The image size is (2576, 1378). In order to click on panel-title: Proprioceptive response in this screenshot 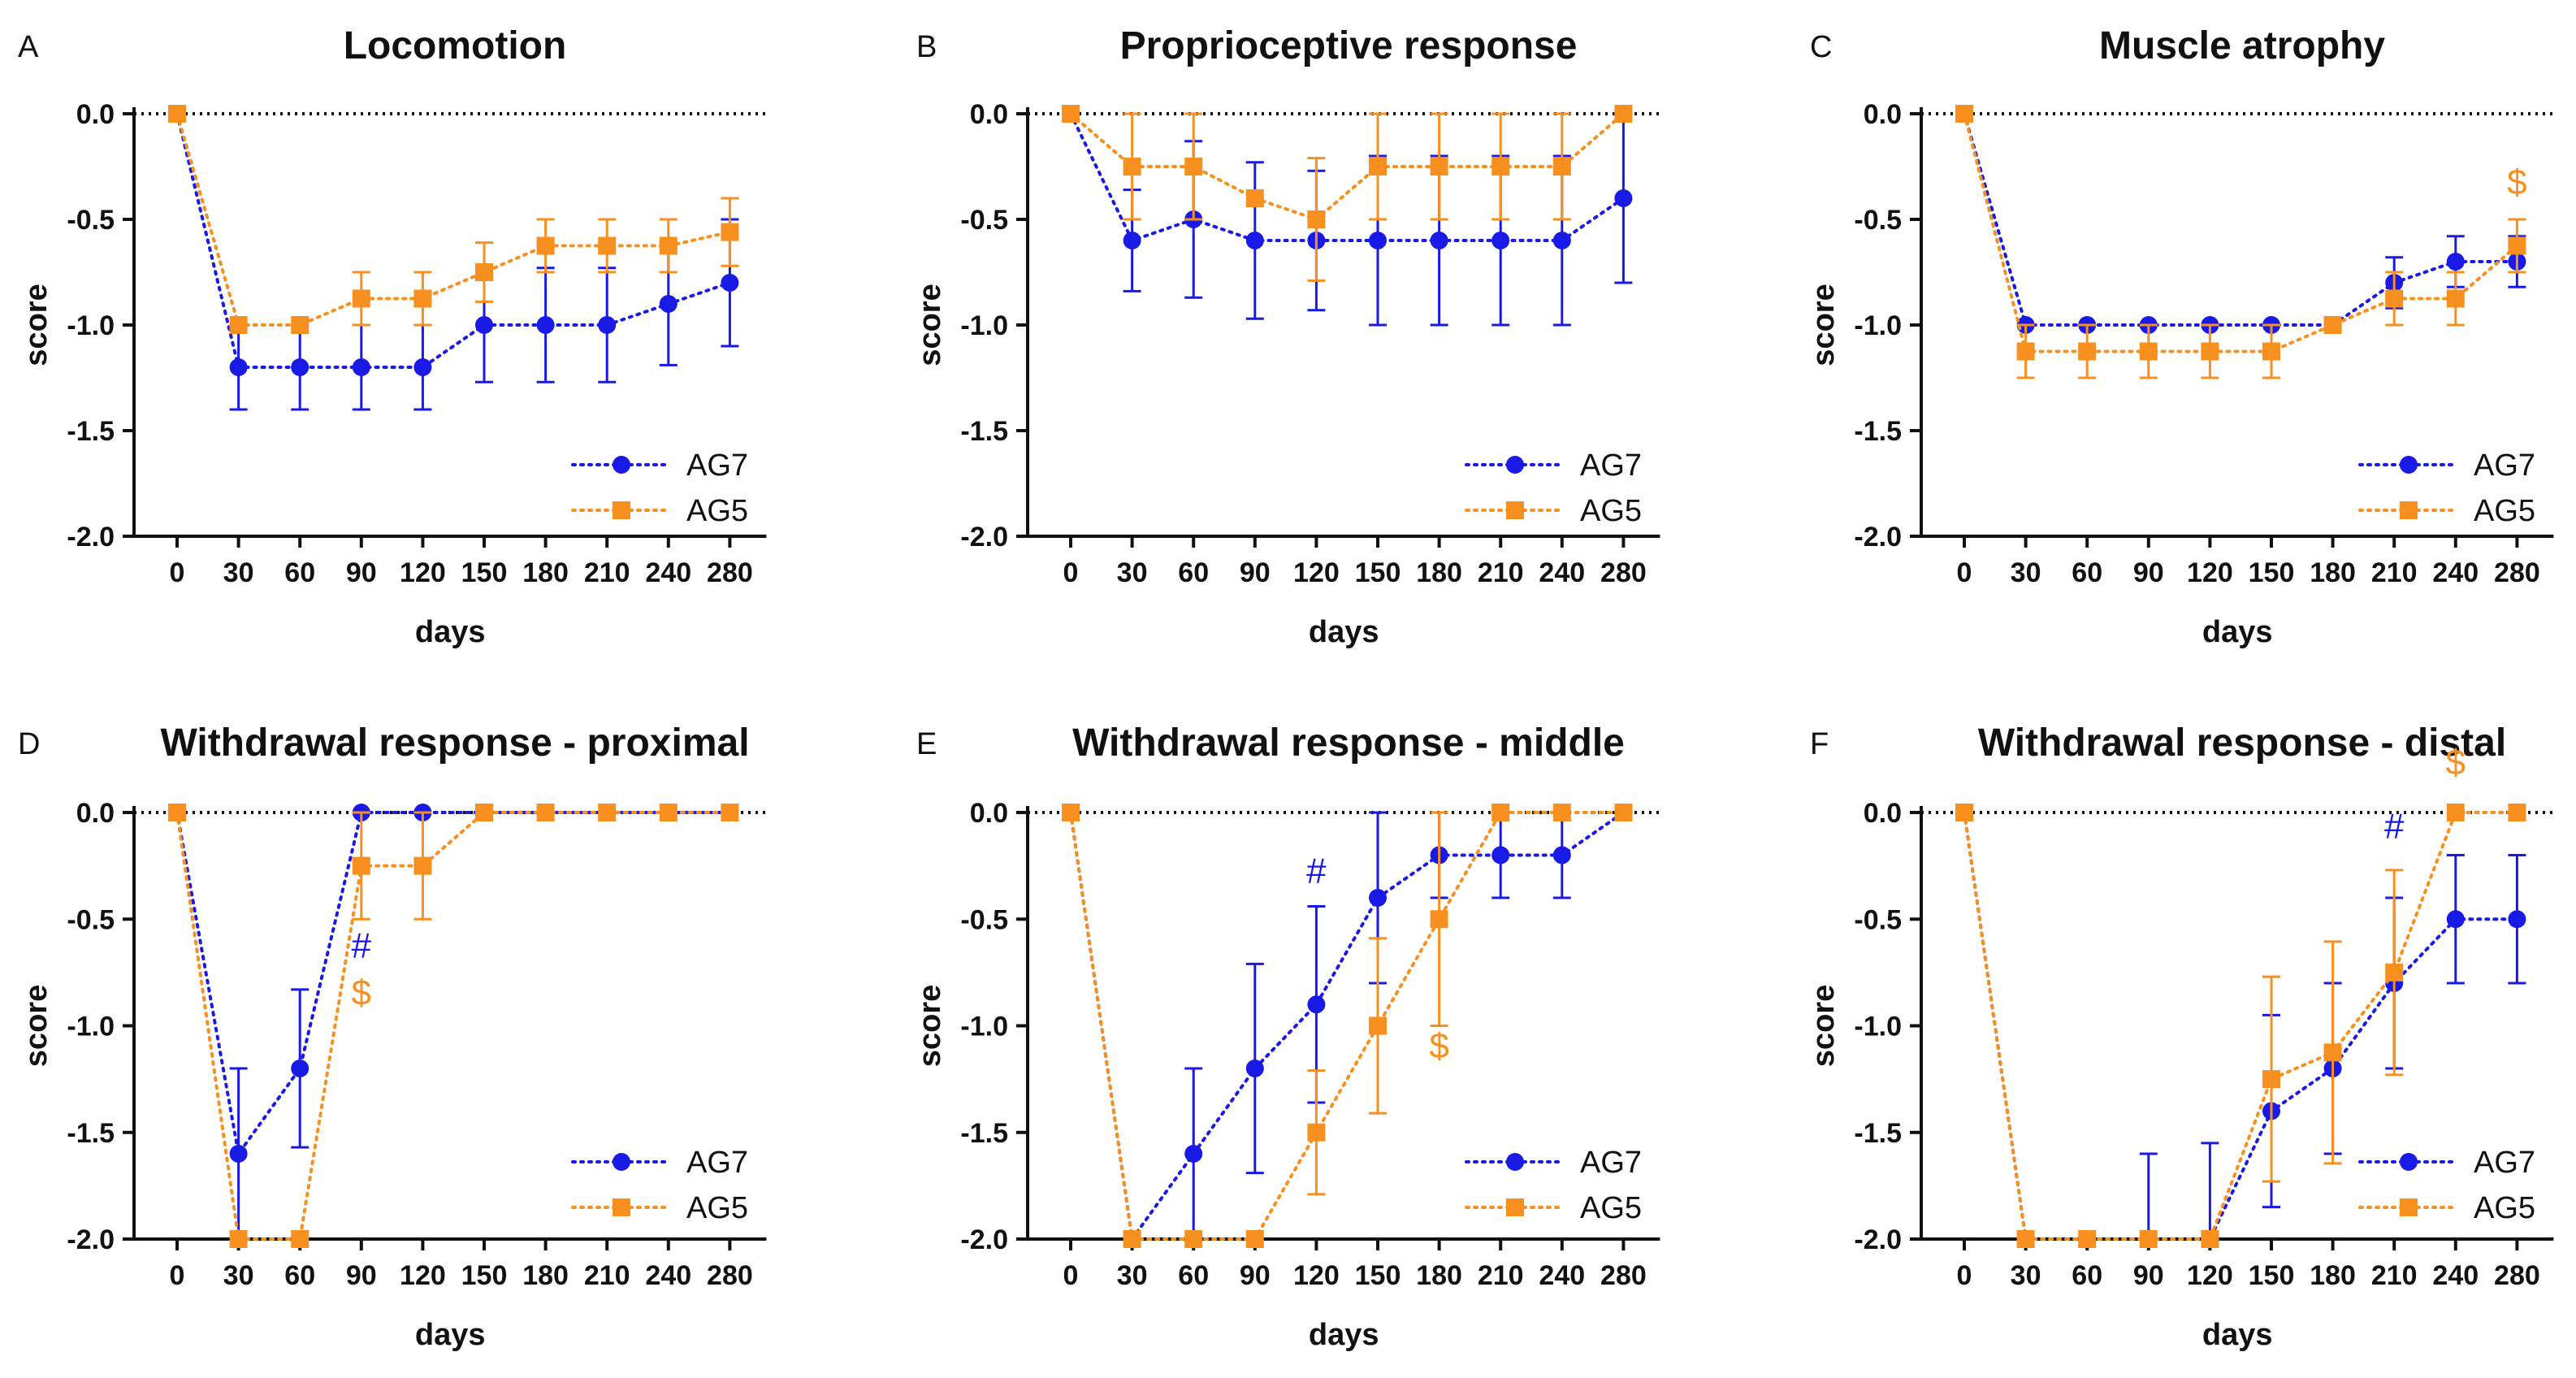, I will do `click(1349, 45)`.